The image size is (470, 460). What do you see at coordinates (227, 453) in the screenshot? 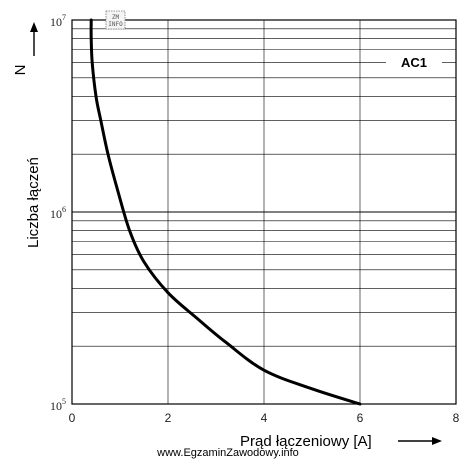
I see `watermark: www.EgzaminZawodowy.info` at bounding box center [227, 453].